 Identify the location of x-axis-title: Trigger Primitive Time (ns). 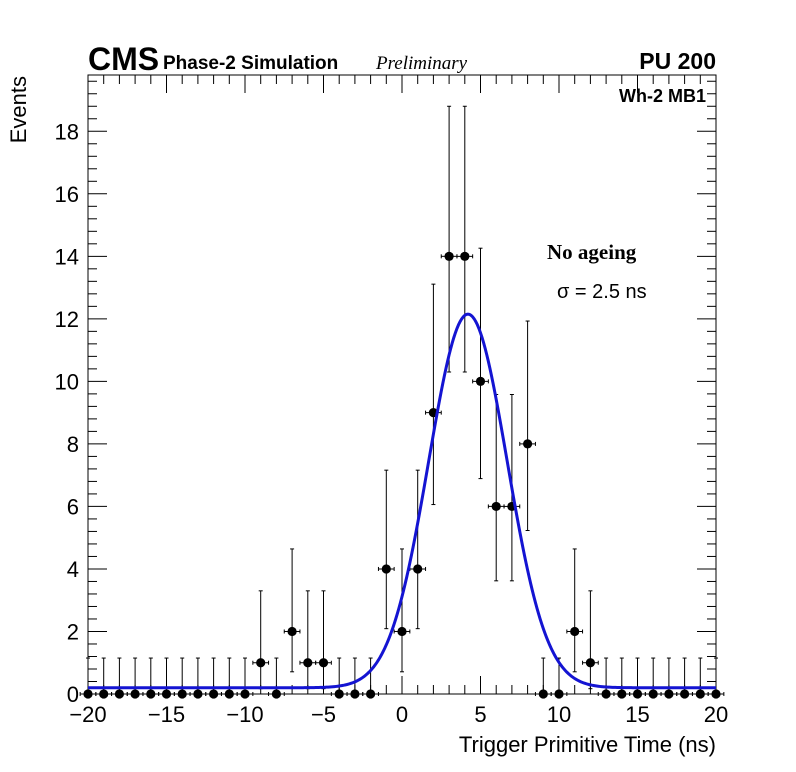
(587, 744).